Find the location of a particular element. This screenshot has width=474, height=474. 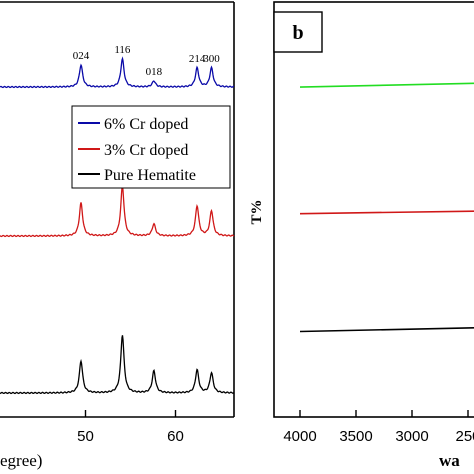

left-x-axis-label: egree) is located at coordinates (21, 460).